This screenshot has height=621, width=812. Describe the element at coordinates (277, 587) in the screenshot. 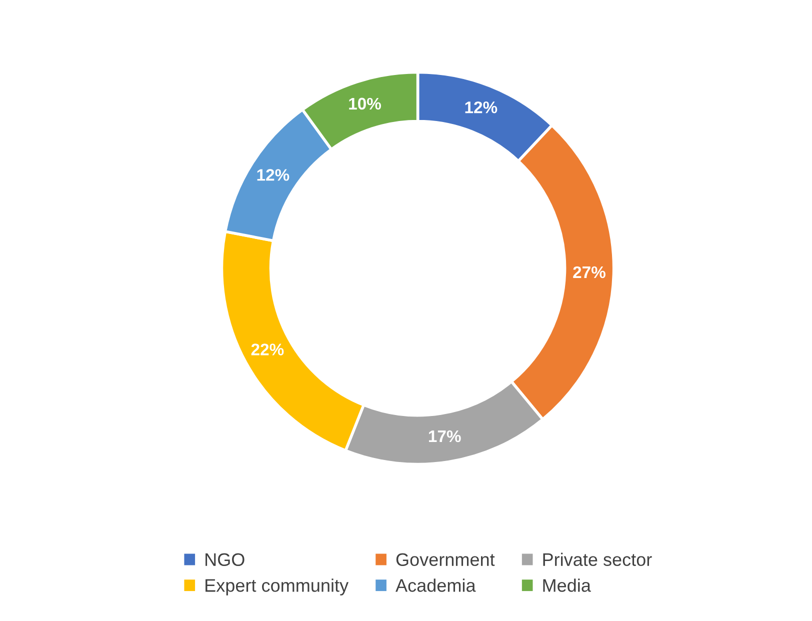

I see `legend-label: Expert community` at that location.